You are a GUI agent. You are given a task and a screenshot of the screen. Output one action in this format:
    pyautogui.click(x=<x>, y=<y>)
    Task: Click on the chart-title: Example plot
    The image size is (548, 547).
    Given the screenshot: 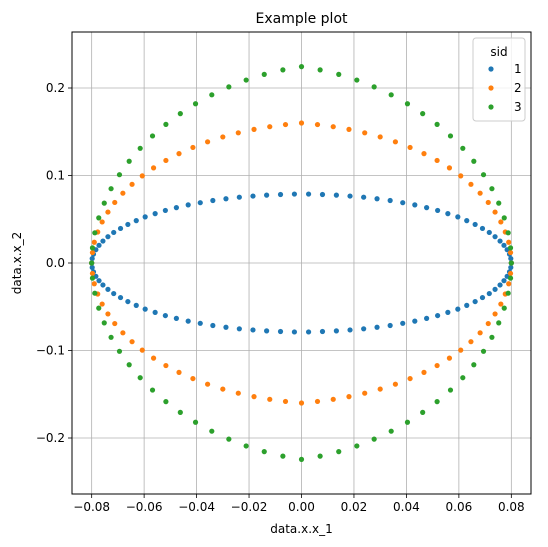 What is the action you would take?
    pyautogui.click(x=301, y=19)
    